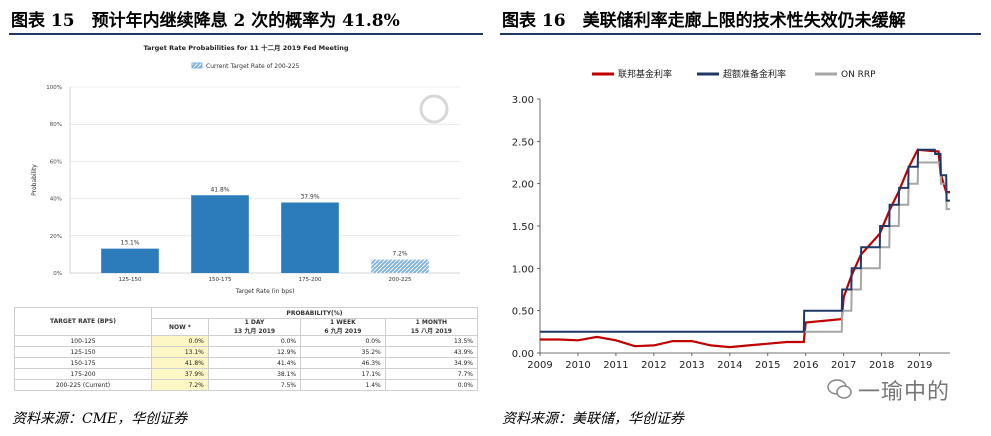 This screenshot has height=436, width=991. I want to click on line-x-tick-label: 2015, so click(767, 365).